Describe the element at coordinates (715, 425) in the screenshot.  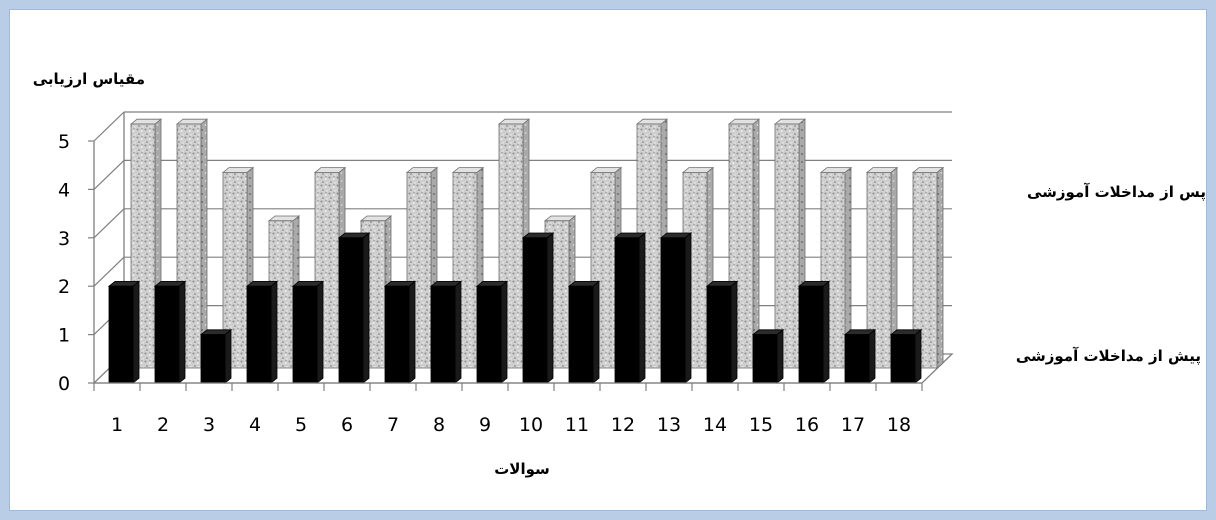
I see `x-tick-label: 14` at that location.